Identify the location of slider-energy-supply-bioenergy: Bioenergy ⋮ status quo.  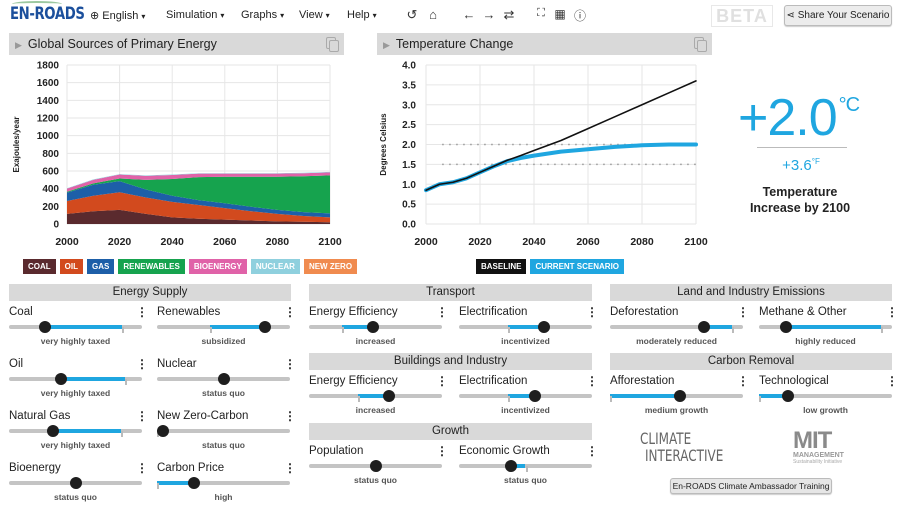
(78, 486).